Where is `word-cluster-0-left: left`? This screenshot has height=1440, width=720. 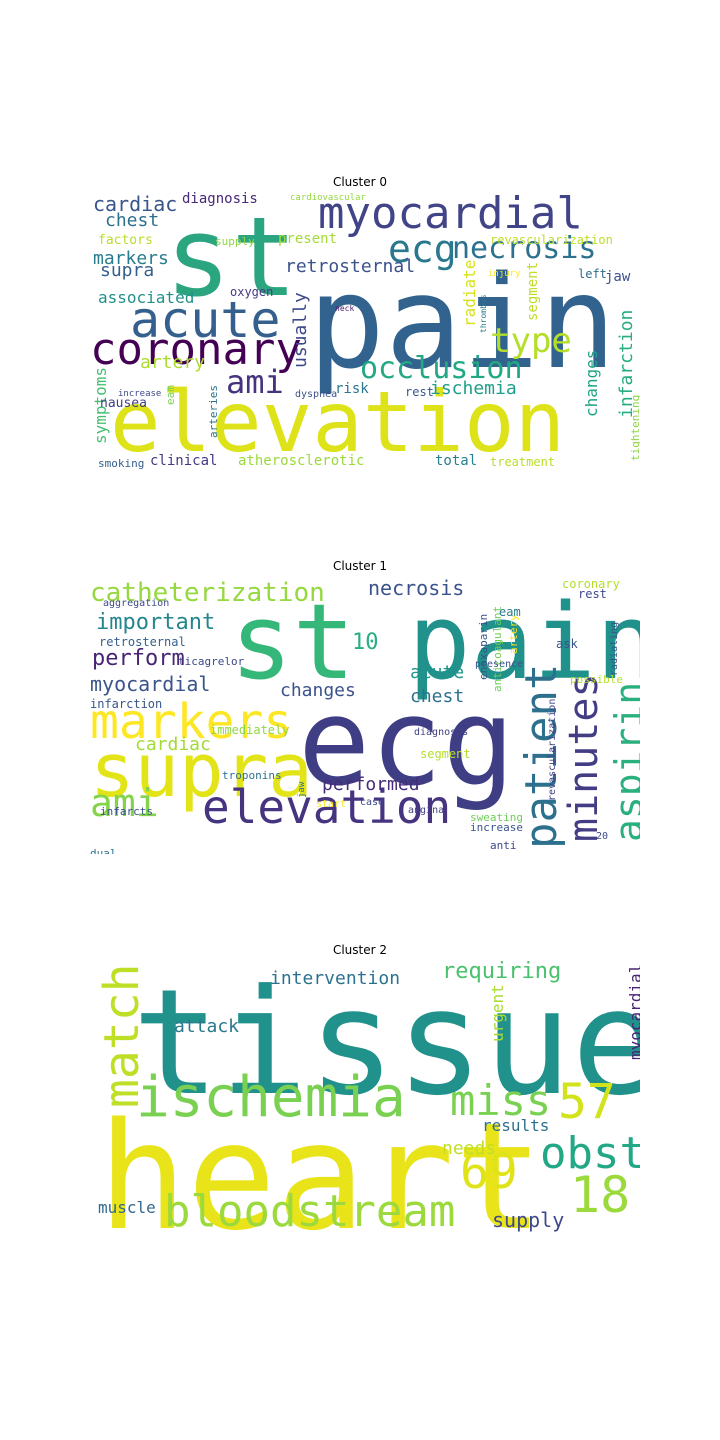 word-cluster-0-left: left is located at coordinates (592, 274).